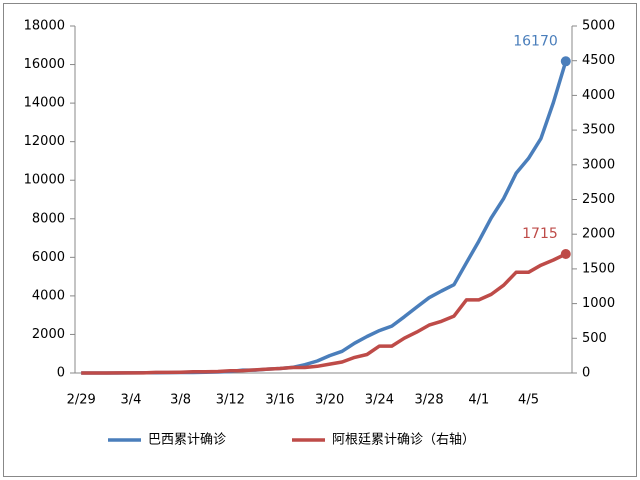 Image resolution: width=640 pixels, height=480 pixels. Describe the element at coordinates (528, 400) in the screenshot. I see `x-tick-label: 4/5` at that location.